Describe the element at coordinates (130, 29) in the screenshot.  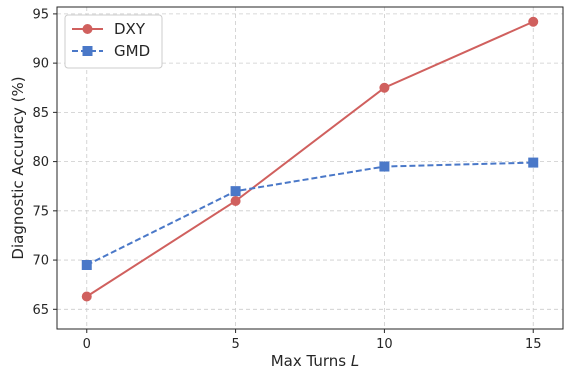
I see `legend-label-dxy: DXY` at that location.